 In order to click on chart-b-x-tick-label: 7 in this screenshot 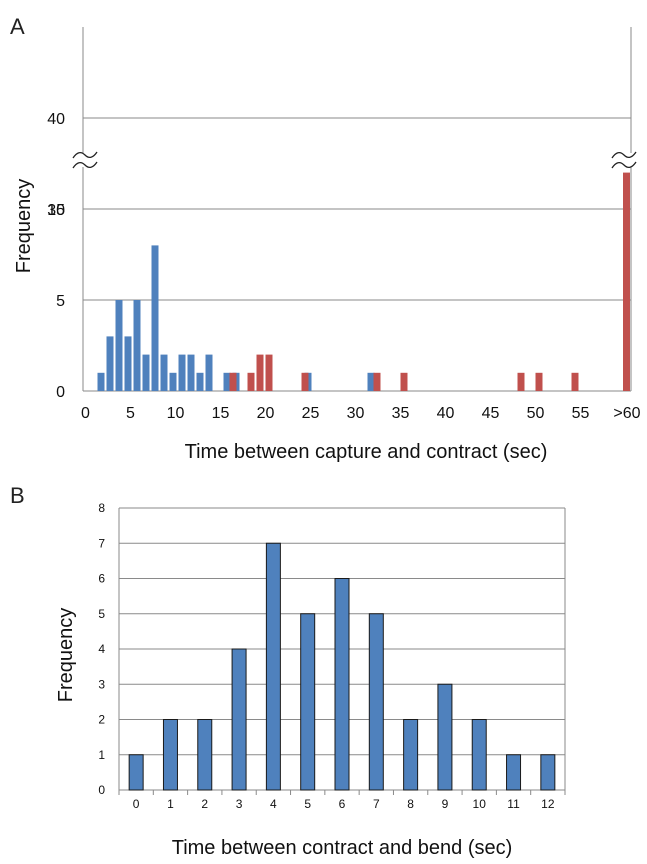, I will do `click(376, 804)`.